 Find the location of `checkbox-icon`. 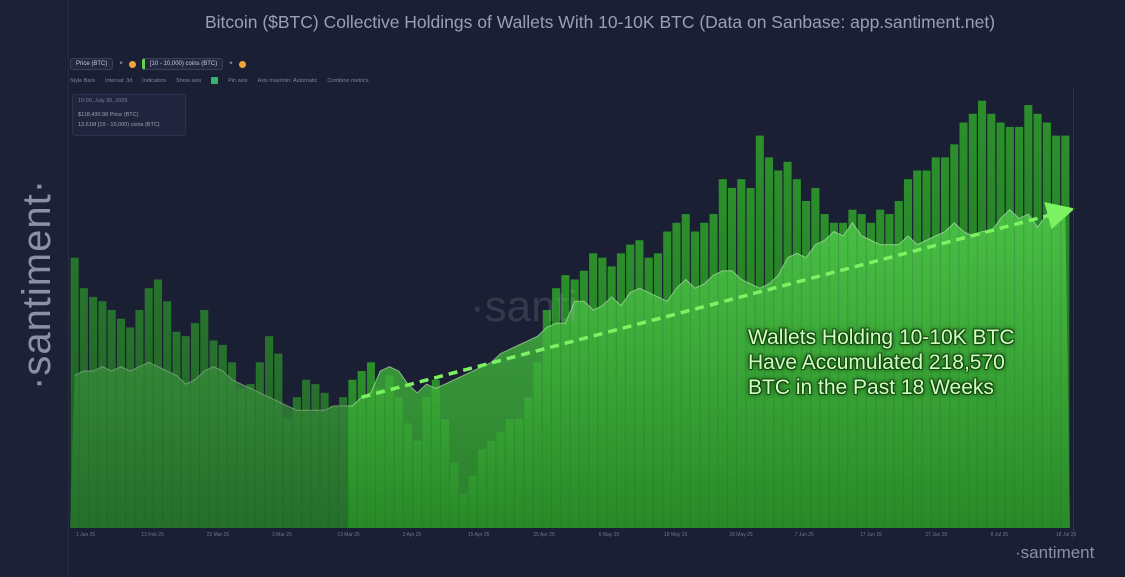

checkbox-icon is located at coordinates (215, 80).